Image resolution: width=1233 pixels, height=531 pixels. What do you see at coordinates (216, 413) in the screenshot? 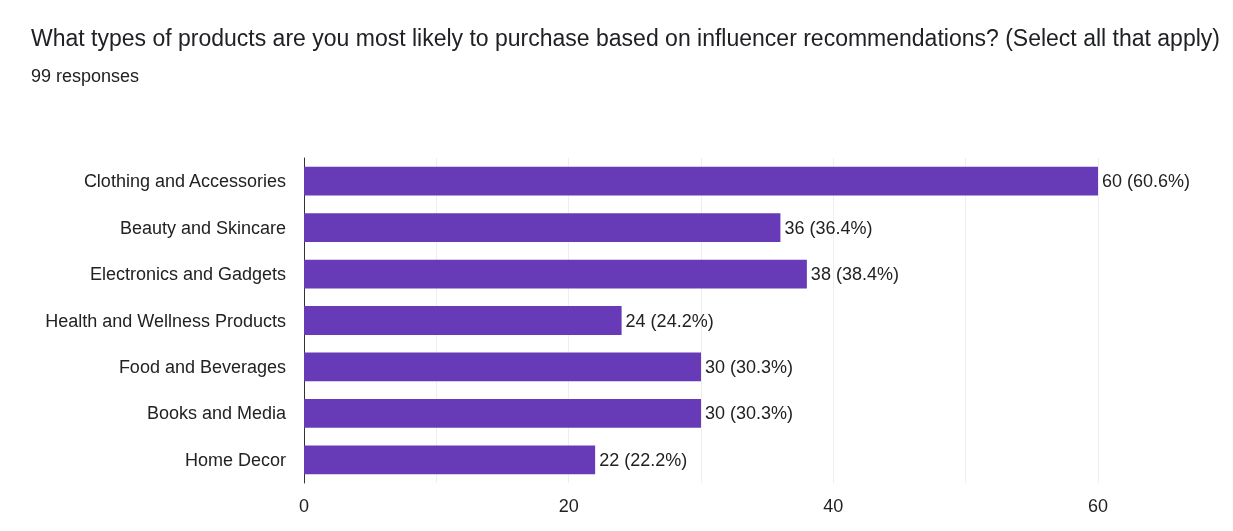
I see `y-tick-label: Books and Media` at bounding box center [216, 413].